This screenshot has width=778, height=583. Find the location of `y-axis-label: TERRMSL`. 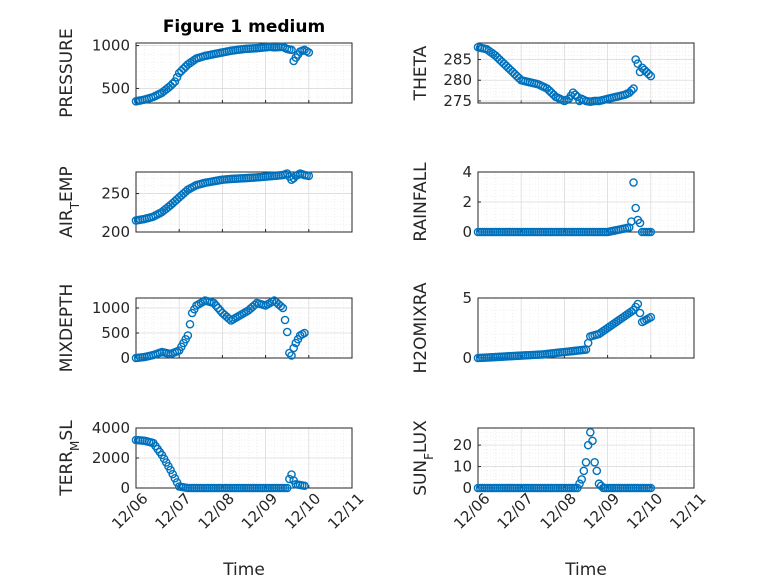

y-axis-label: TERRMSL is located at coordinates (69, 458).